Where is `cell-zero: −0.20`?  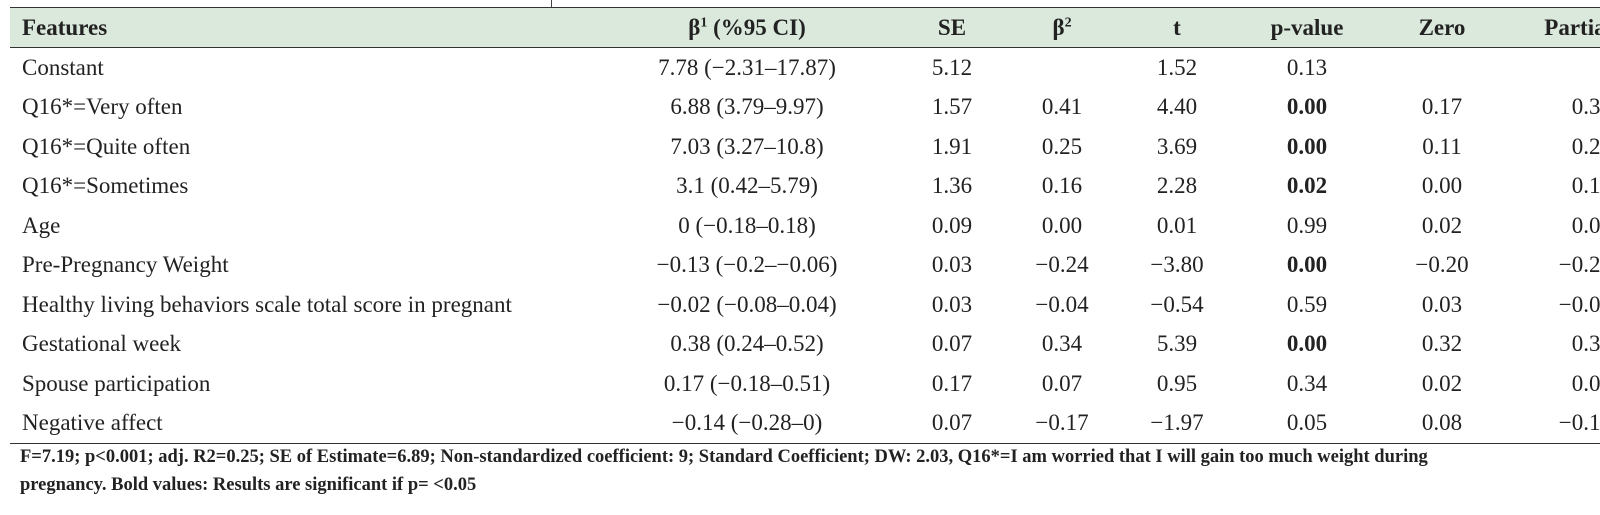
cell-zero: −0.20 is located at coordinates (1442, 265).